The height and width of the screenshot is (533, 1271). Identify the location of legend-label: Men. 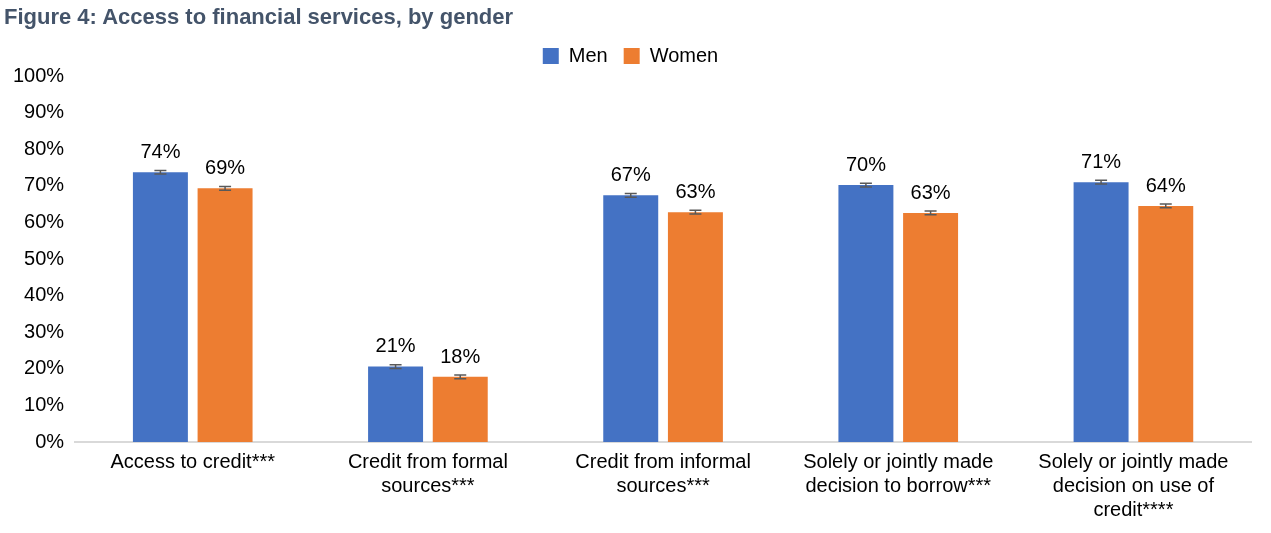
(588, 54).